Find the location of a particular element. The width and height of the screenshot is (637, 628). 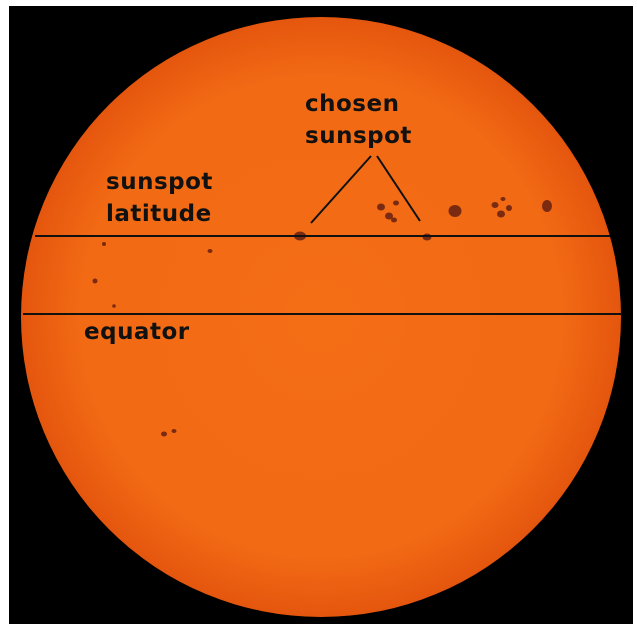

equator-label: equator is located at coordinates (137, 332).